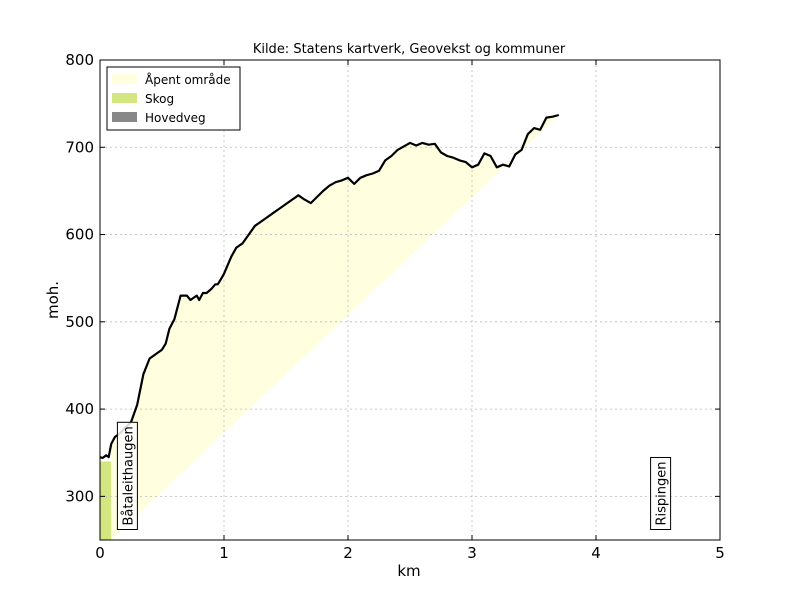 The width and height of the screenshot is (800, 604). I want to click on x-axis-label: km, so click(408, 571).